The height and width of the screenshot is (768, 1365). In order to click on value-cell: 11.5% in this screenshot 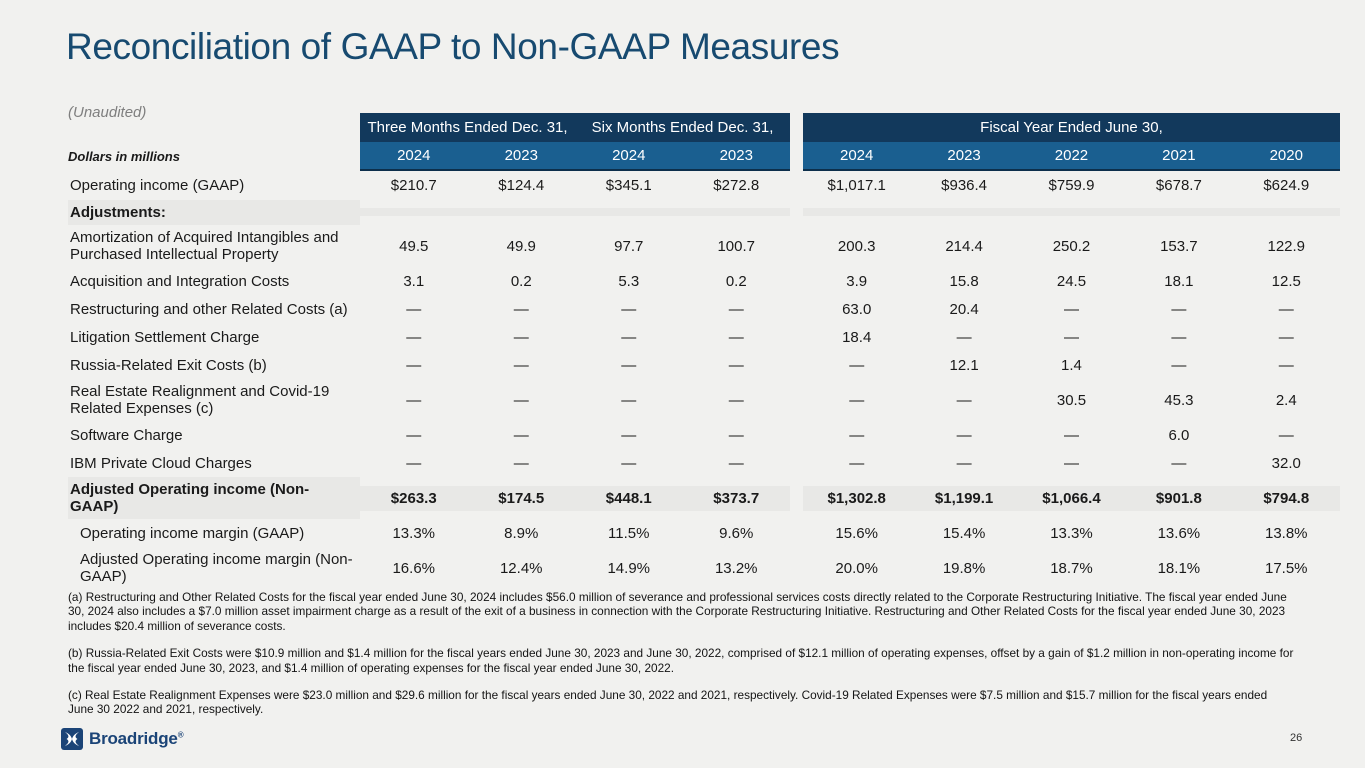, I will do `click(629, 533)`.